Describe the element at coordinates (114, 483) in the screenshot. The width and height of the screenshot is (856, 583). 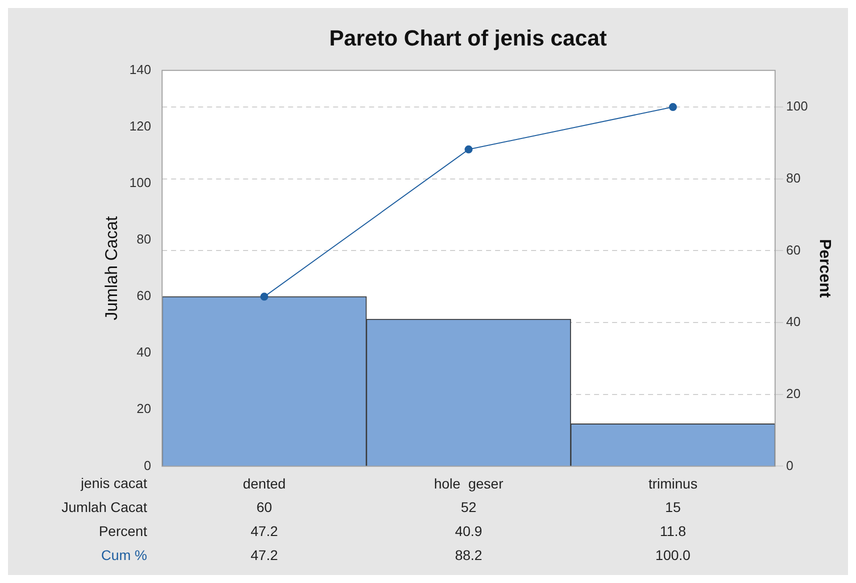
I see `x-axis-title: jenis cacat` at that location.